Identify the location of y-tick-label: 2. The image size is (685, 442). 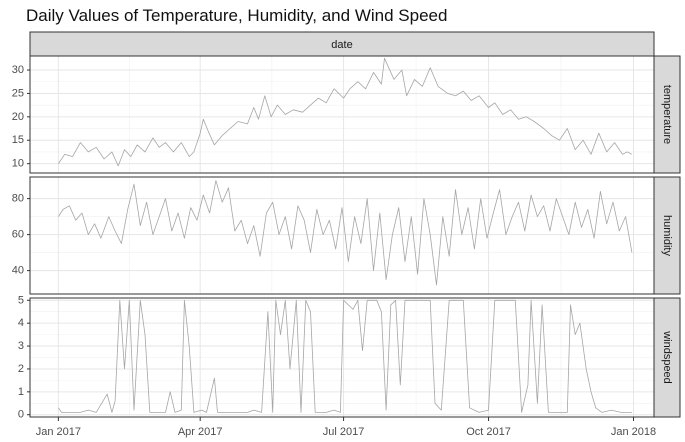
(21, 369).